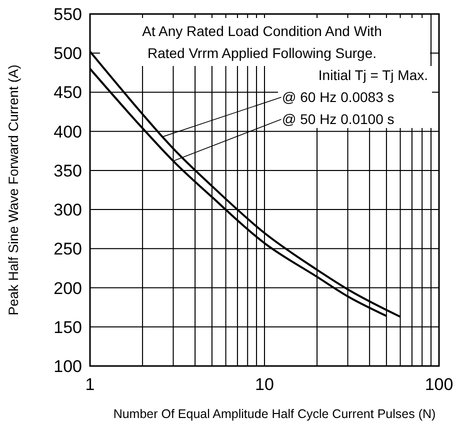  I want to click on y-tick-label: 150, so click(68, 327).